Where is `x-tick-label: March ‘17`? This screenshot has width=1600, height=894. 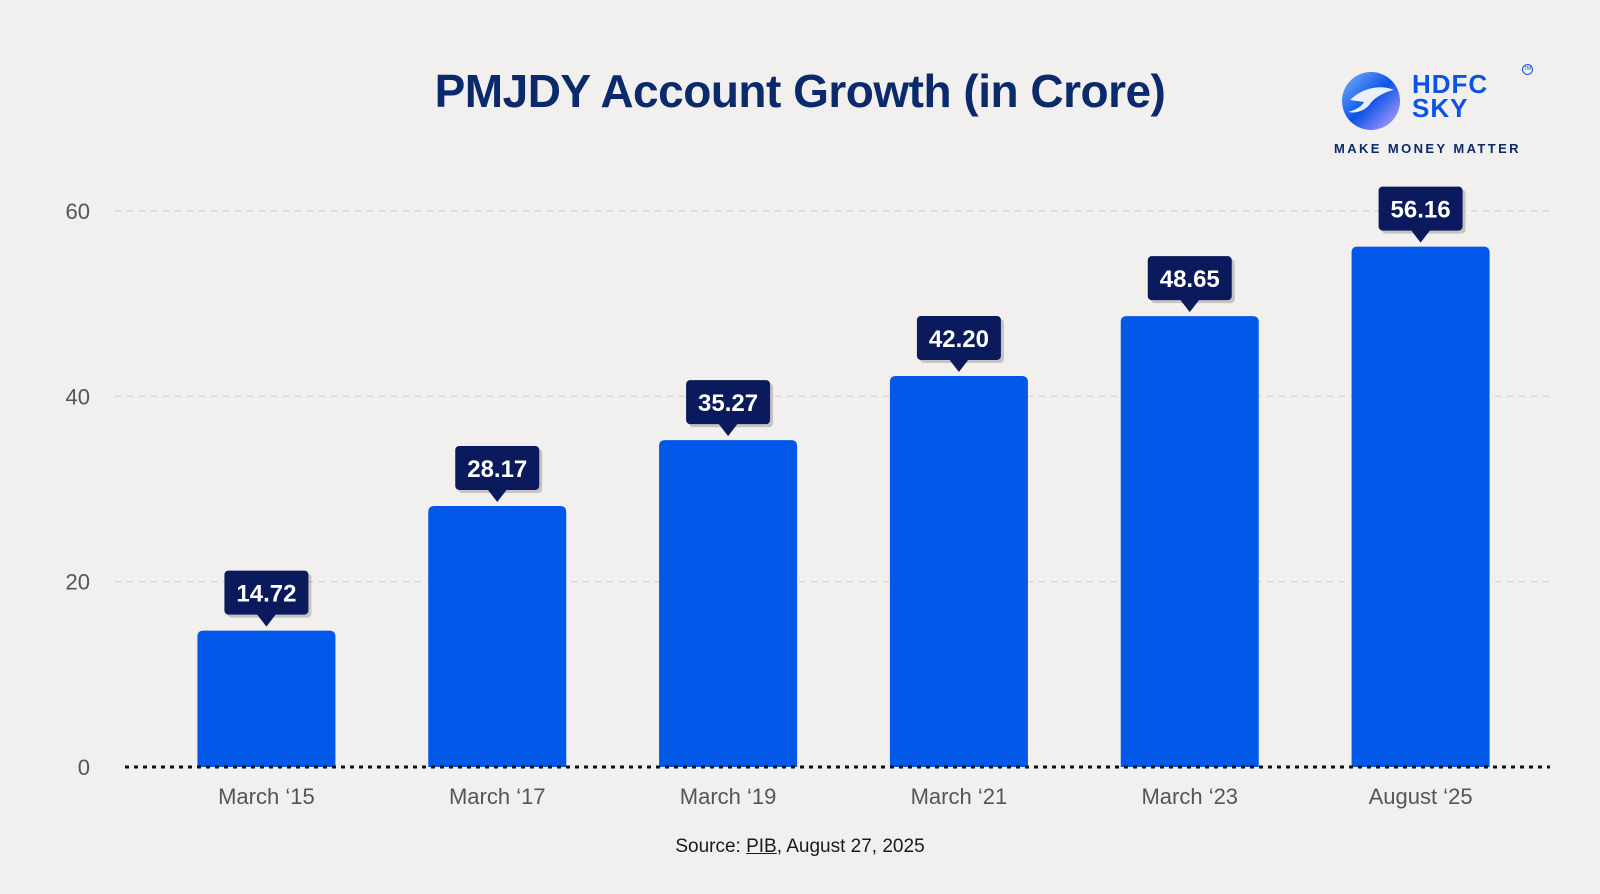 x-tick-label: March ‘17 is located at coordinates (497, 796).